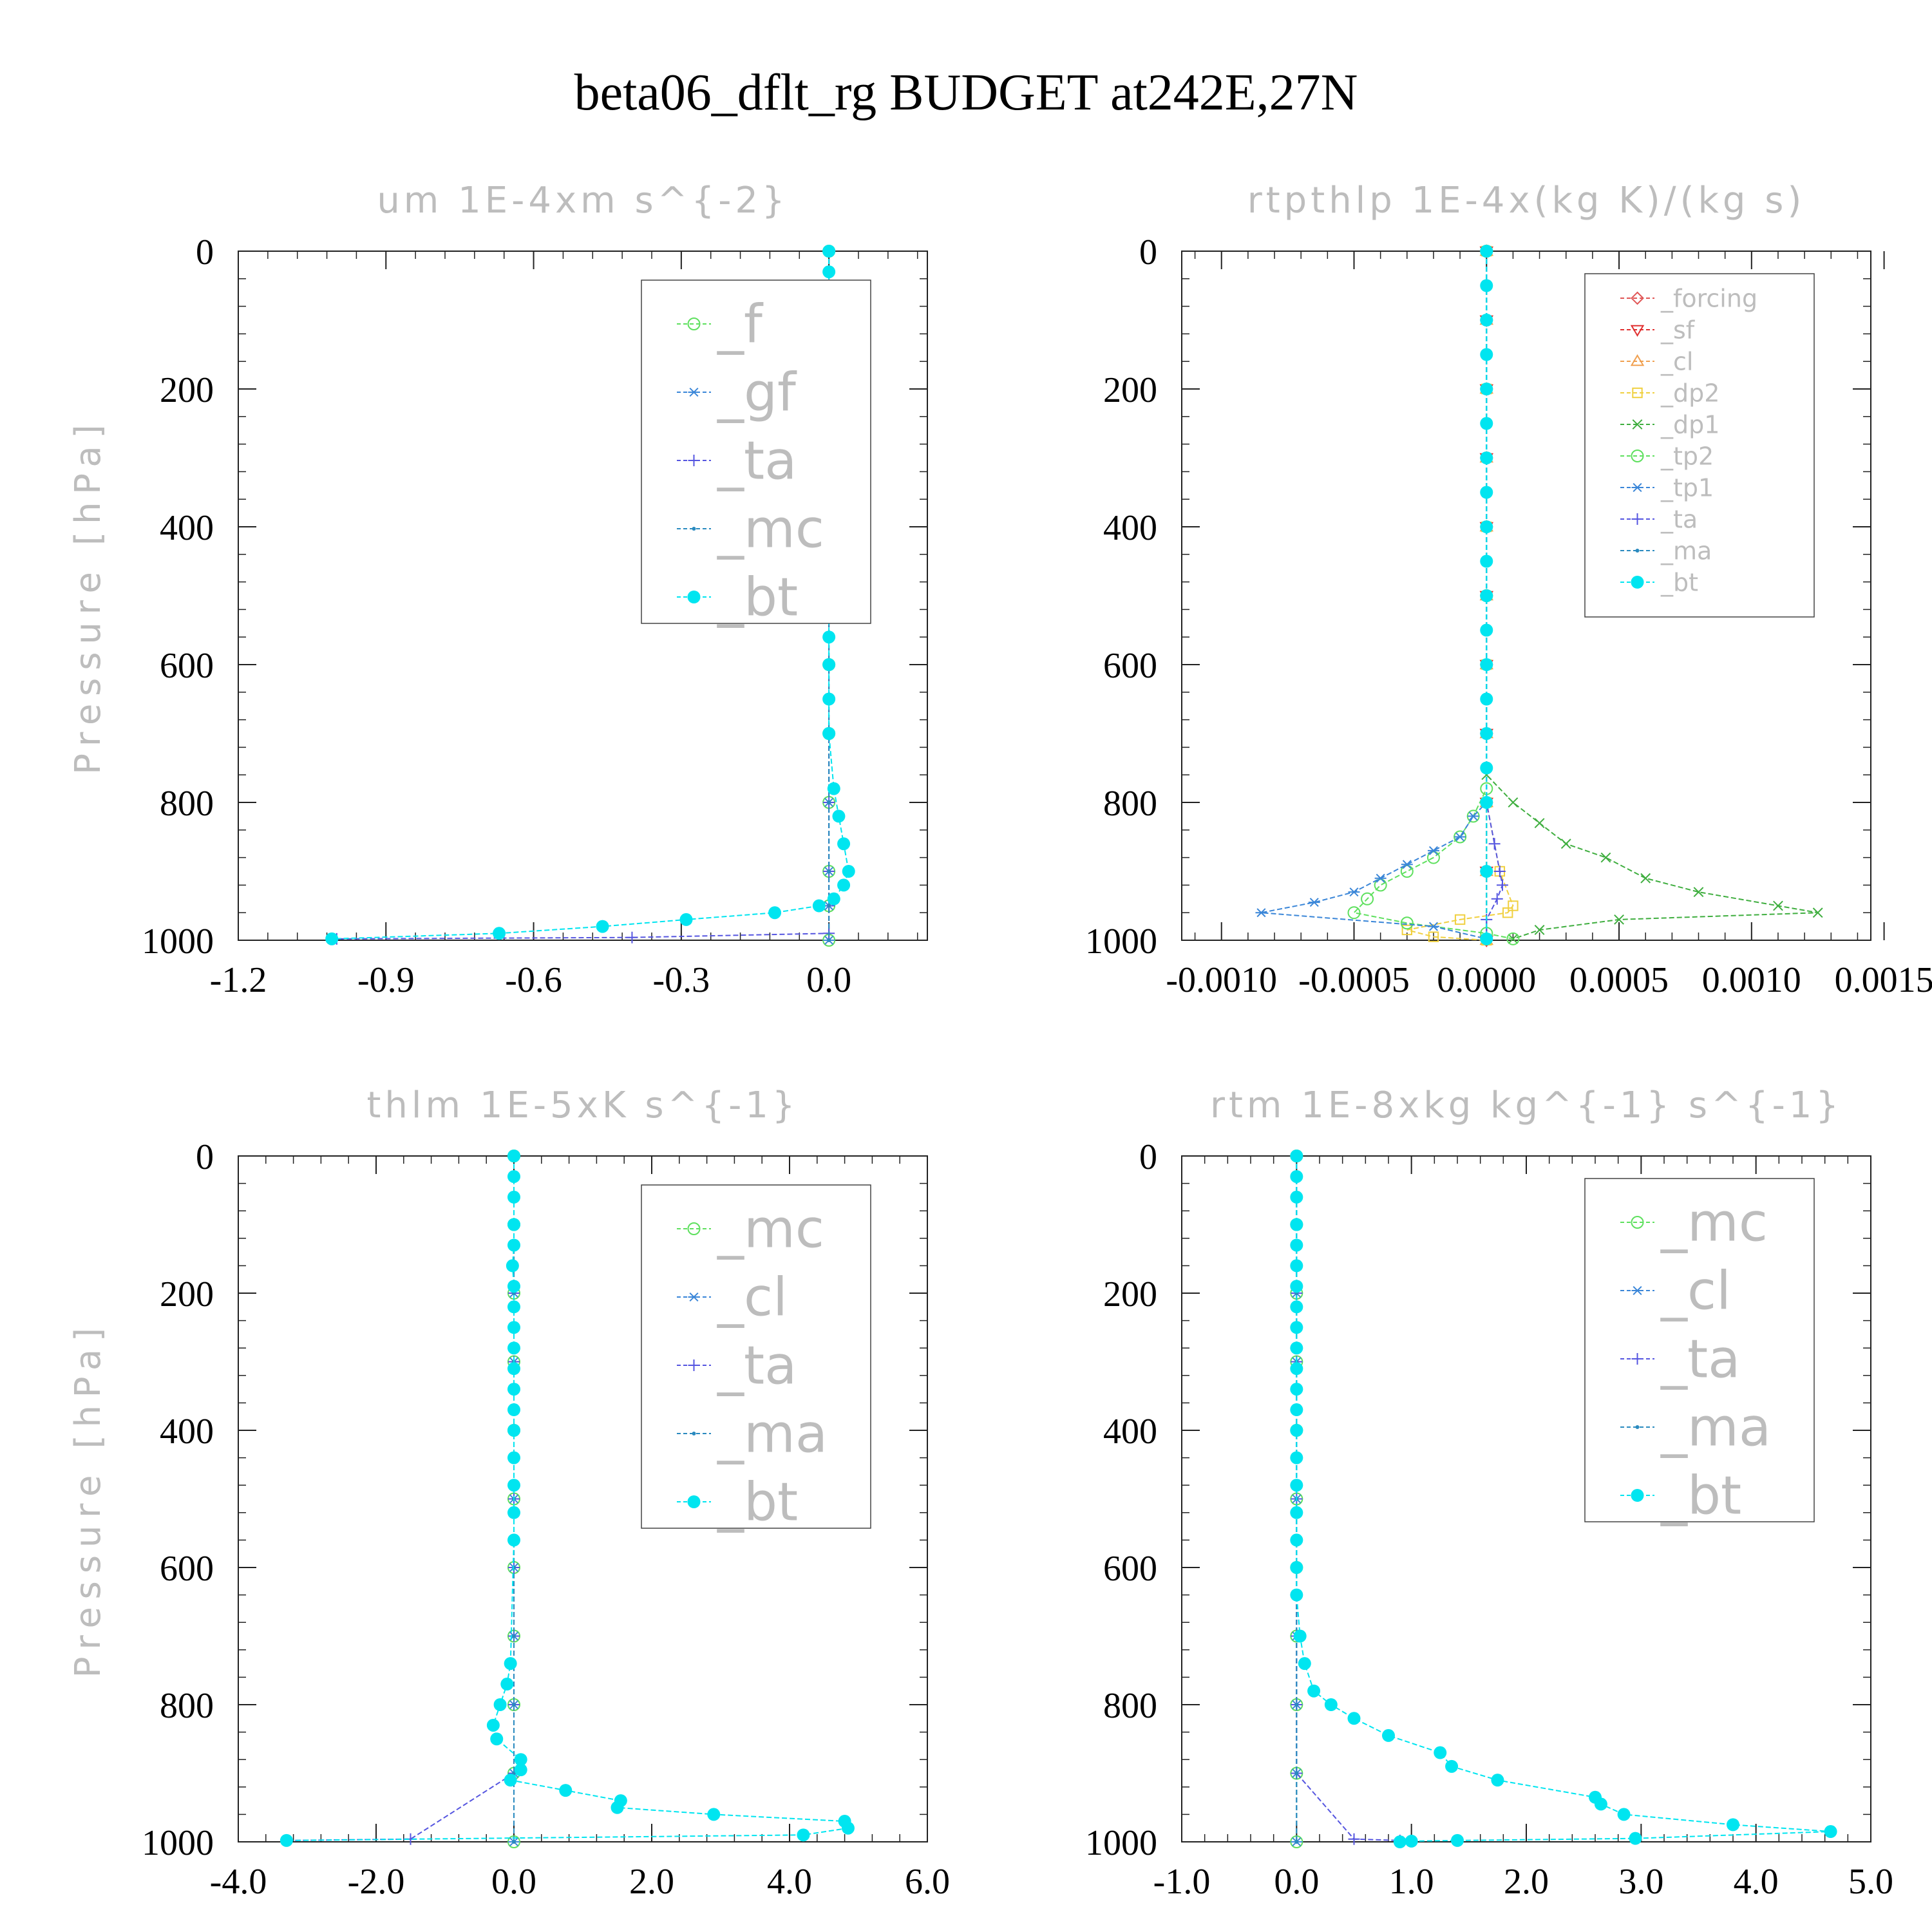  I want to click on y-axis-label: Pressure [hPa], so click(88, 595).